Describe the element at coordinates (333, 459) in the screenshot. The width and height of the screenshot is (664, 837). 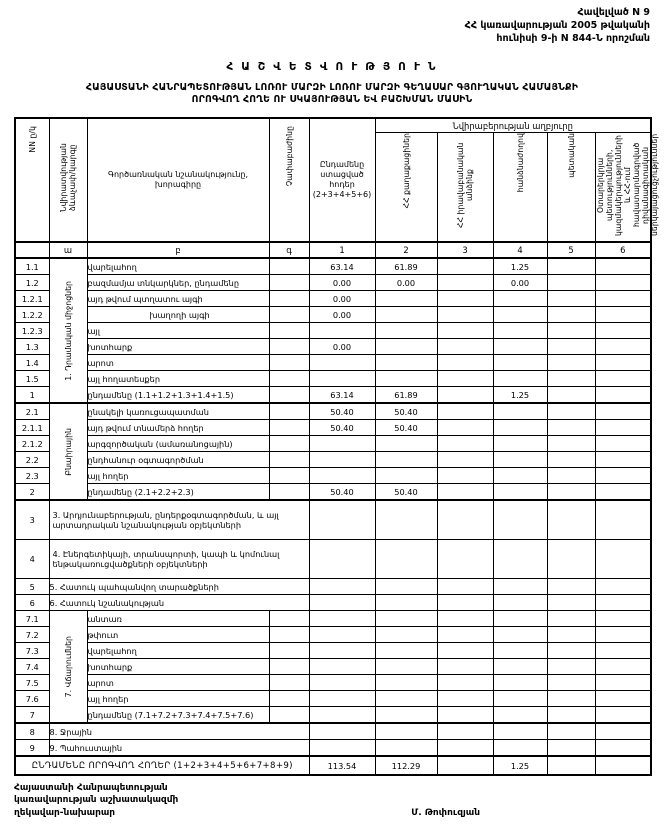
I see `table-row: 2.2 ընդհանուր օգտագործման` at that location.